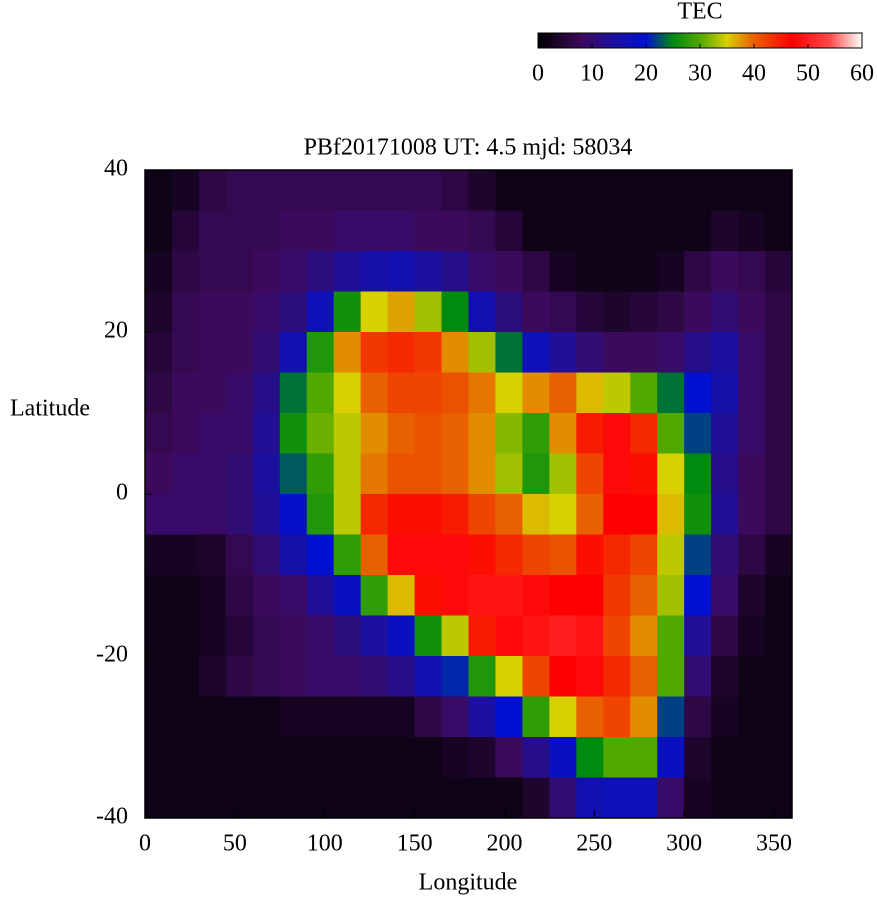 This screenshot has height=905, width=877. What do you see at coordinates (700, 74) in the screenshot?
I see `colorbar-tick-label: 30` at bounding box center [700, 74].